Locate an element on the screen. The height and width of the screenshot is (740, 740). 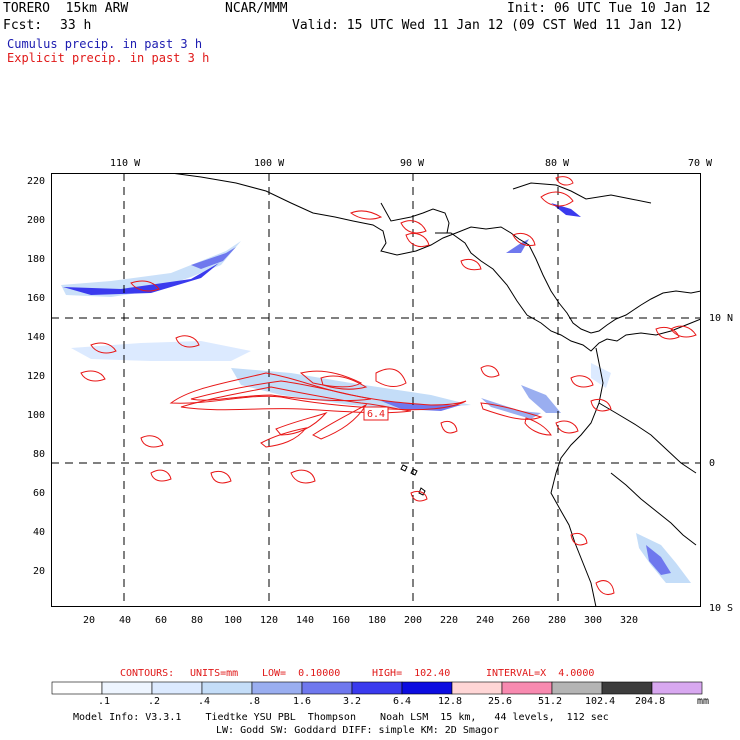
x-tick-160: 160 is located at coordinates (341, 620).